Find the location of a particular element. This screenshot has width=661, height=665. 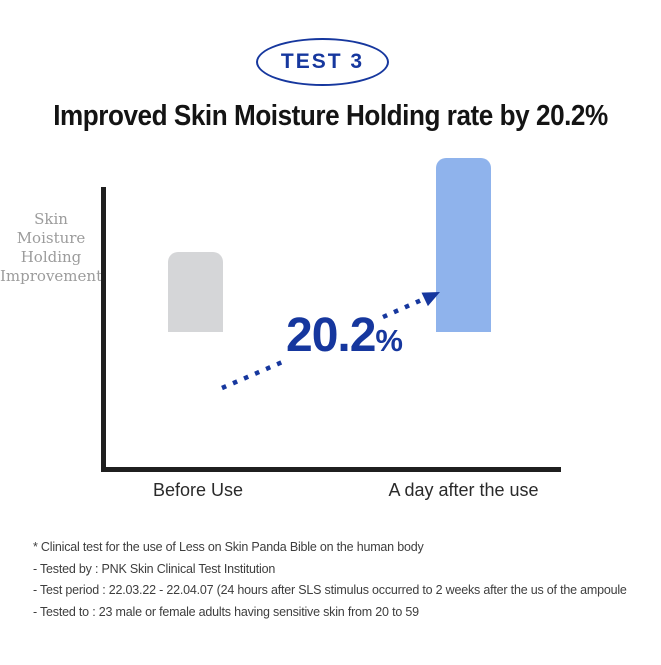

increase-annotation: 20.2% is located at coordinates (344, 335).